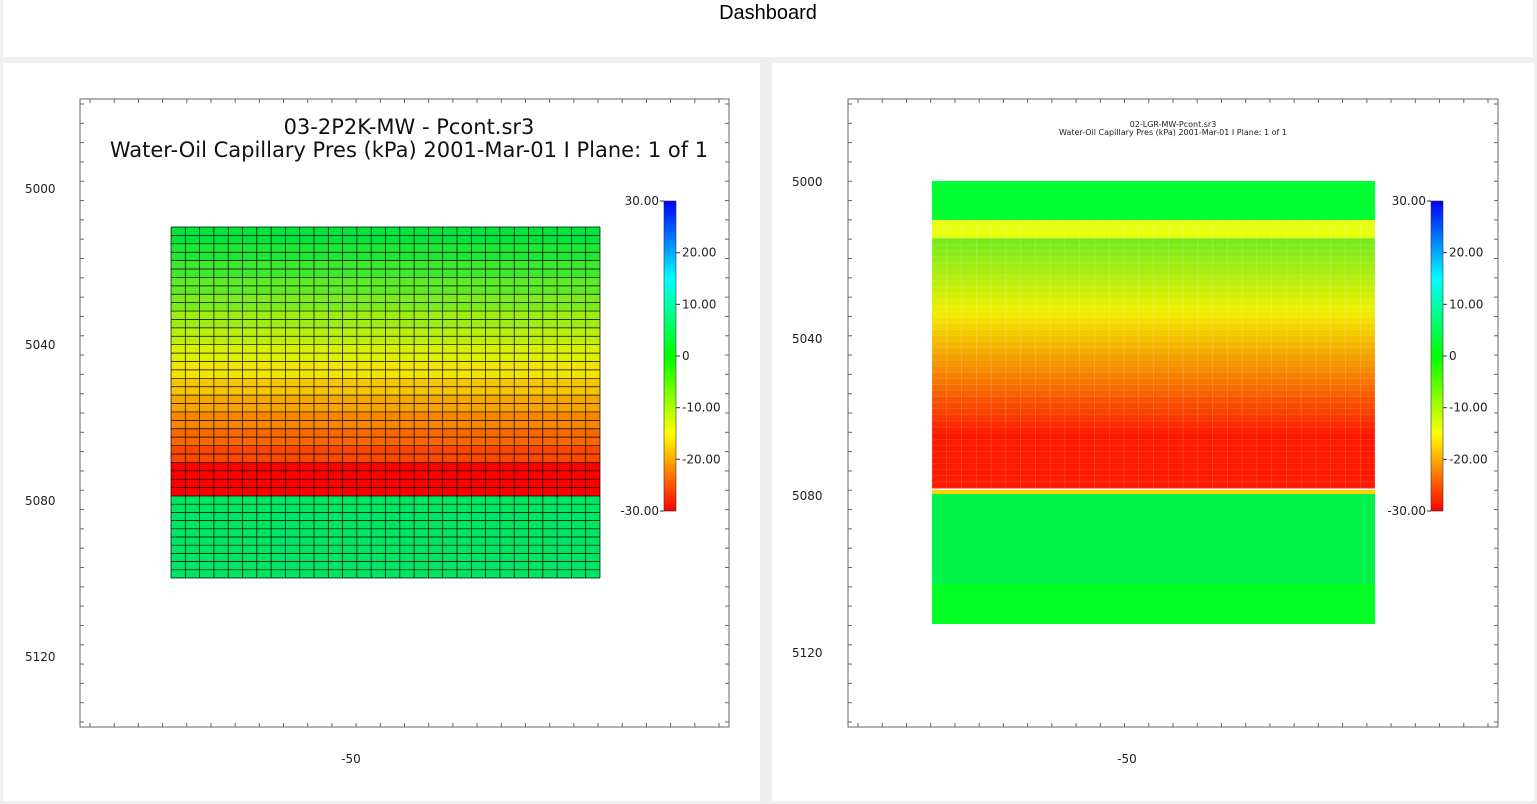  Describe the element at coordinates (639, 511) in the screenshot. I see `plot-left-colorbar-label: -30.00` at that location.